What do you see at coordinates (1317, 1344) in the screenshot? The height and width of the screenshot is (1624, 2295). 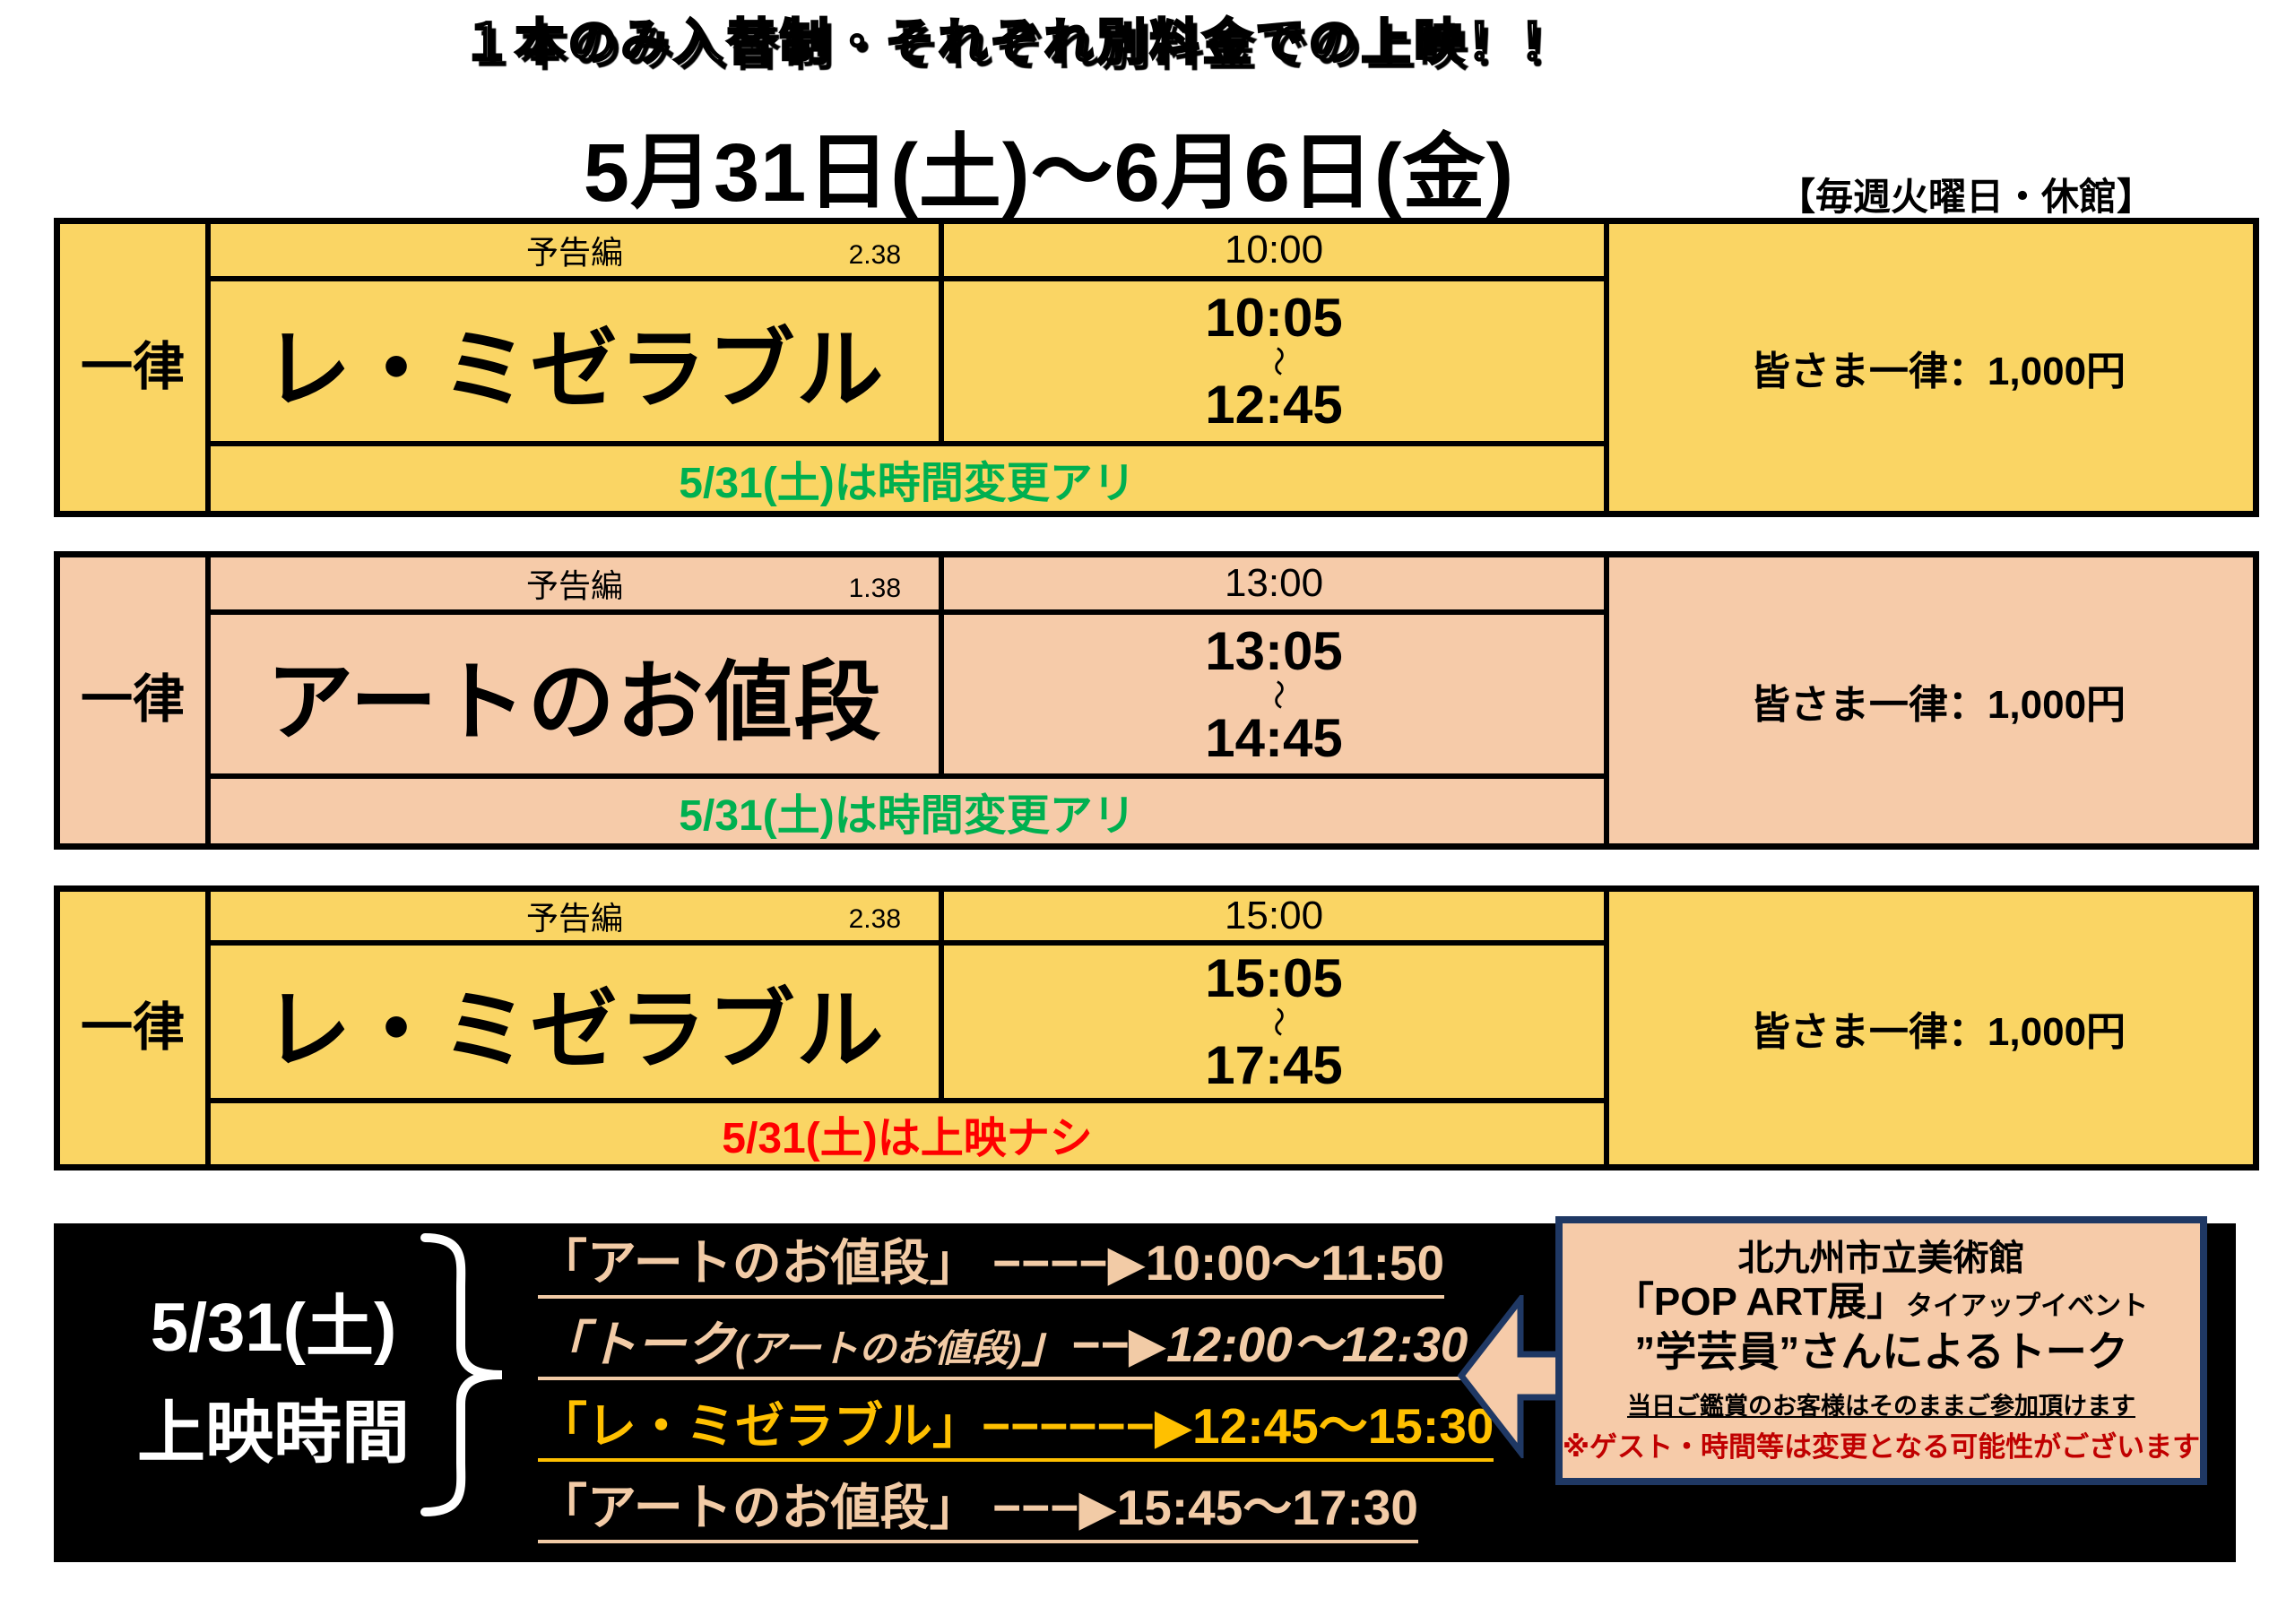 I see `line-time: 12:00～12:30` at bounding box center [1317, 1344].